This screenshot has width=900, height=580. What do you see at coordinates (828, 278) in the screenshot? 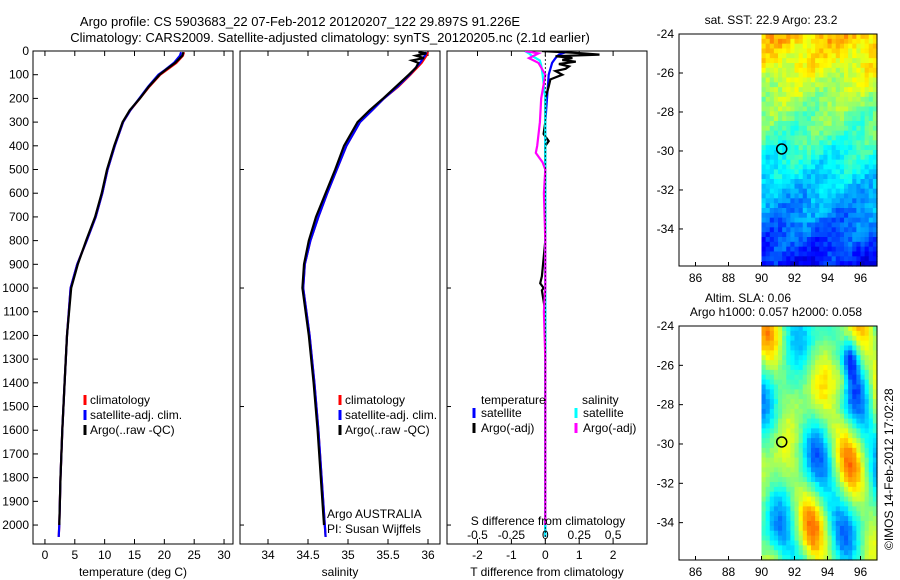
I see `x-tick-label: 94` at bounding box center [828, 278].